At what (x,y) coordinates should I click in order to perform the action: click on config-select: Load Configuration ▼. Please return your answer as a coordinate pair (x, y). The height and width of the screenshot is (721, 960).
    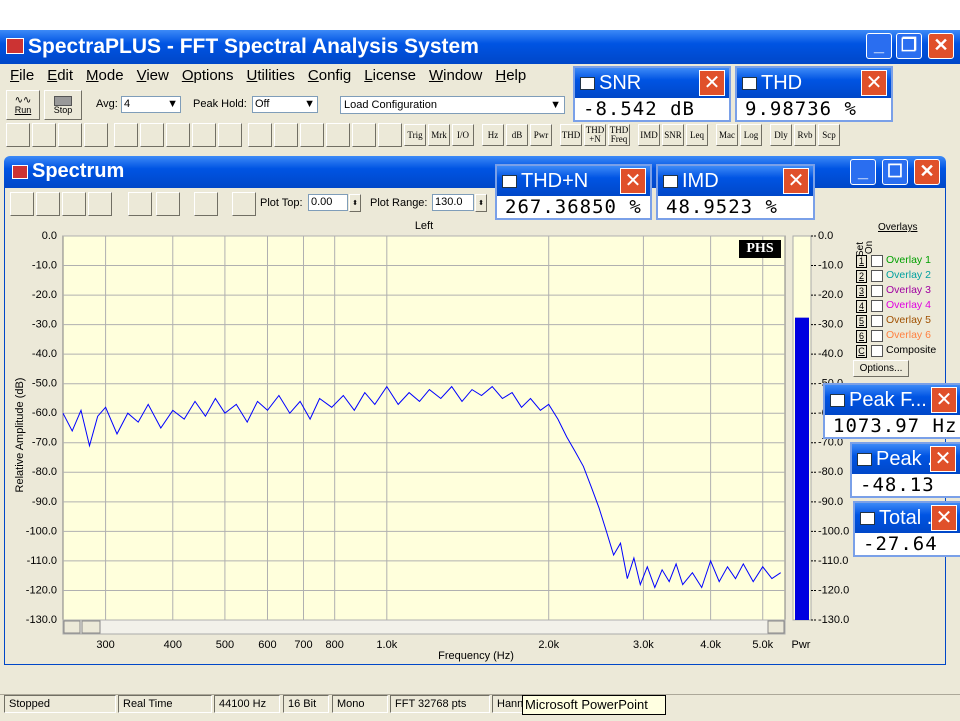
    Looking at the image, I should click on (452, 105).